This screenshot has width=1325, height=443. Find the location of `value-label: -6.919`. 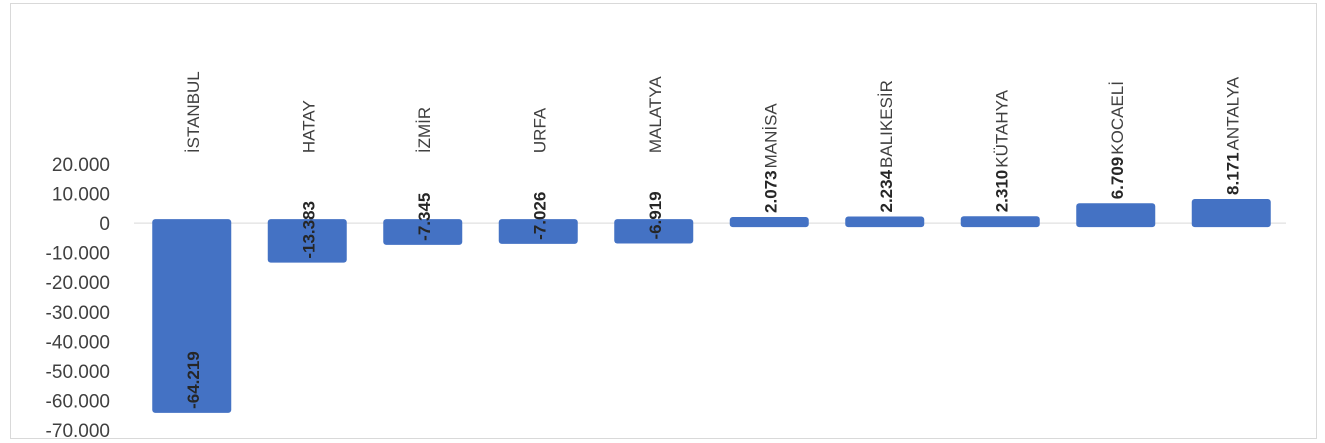

value-label: -6.919 is located at coordinates (655, 215).